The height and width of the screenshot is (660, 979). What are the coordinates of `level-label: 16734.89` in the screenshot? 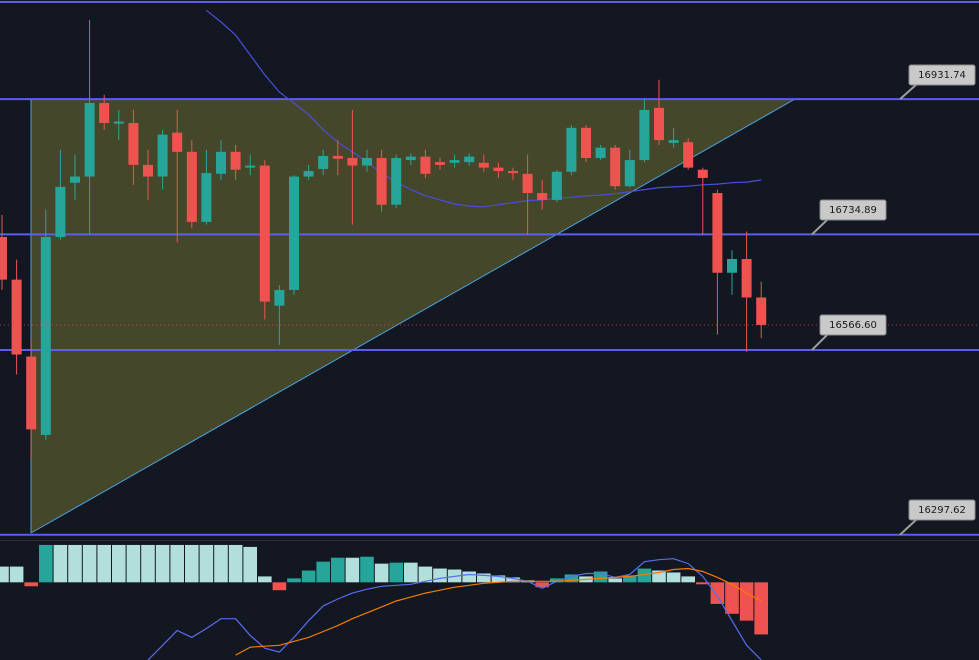 It's located at (853, 210).